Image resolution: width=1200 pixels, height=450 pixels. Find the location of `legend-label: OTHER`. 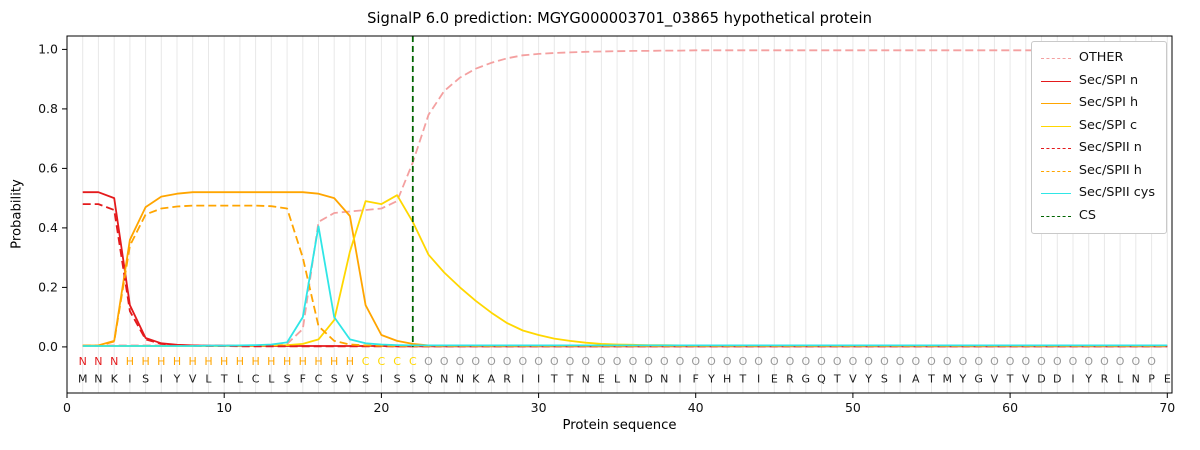

legend-label: OTHER is located at coordinates (1101, 58).